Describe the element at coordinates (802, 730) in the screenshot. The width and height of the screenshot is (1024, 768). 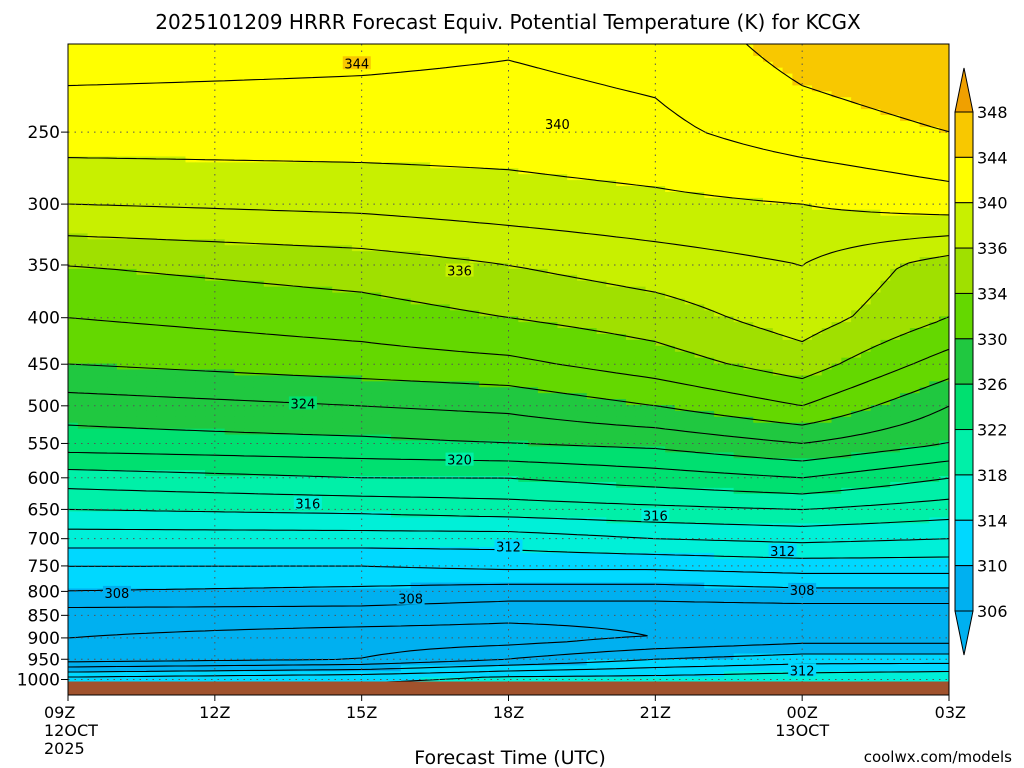
I see `x-tick-date-label: 13OCT` at that location.